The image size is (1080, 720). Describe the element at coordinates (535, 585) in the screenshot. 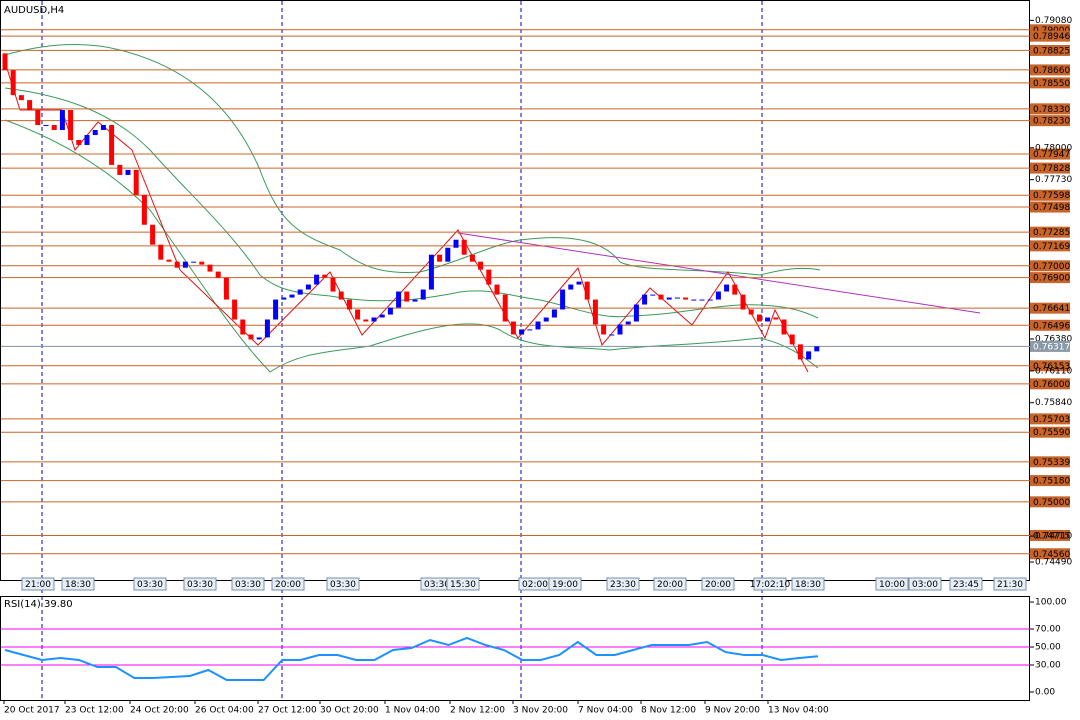

I see `zigzag-label: 02:00` at that location.